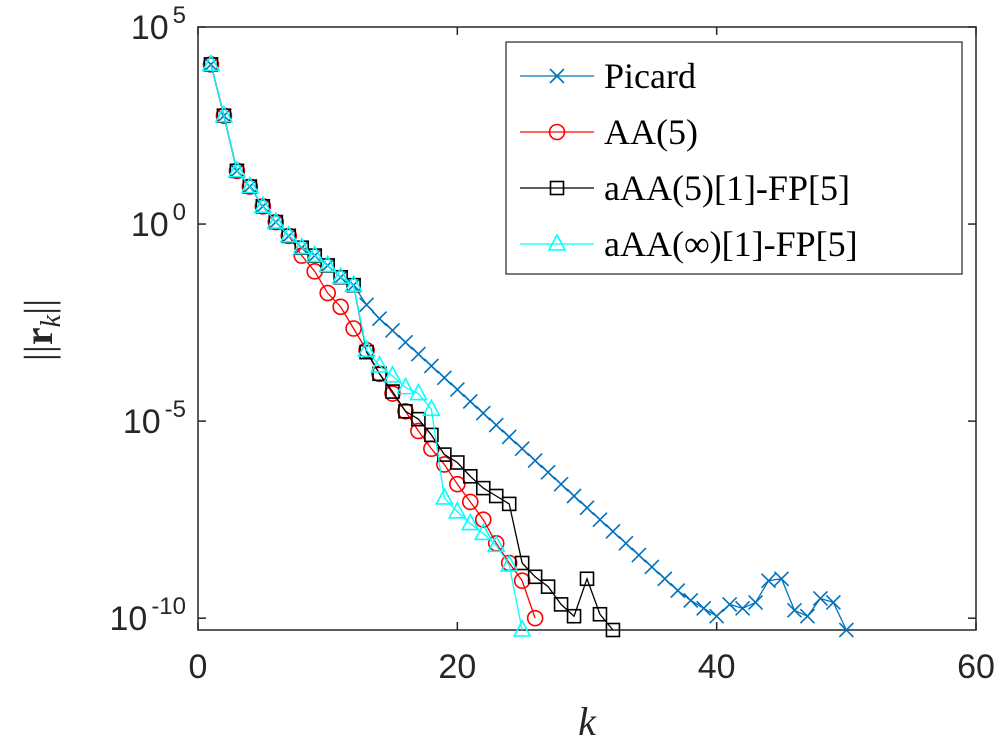 The image size is (997, 747). What do you see at coordinates (158, 221) in the screenshot?
I see `y-tick-label: 10 0` at bounding box center [158, 221].